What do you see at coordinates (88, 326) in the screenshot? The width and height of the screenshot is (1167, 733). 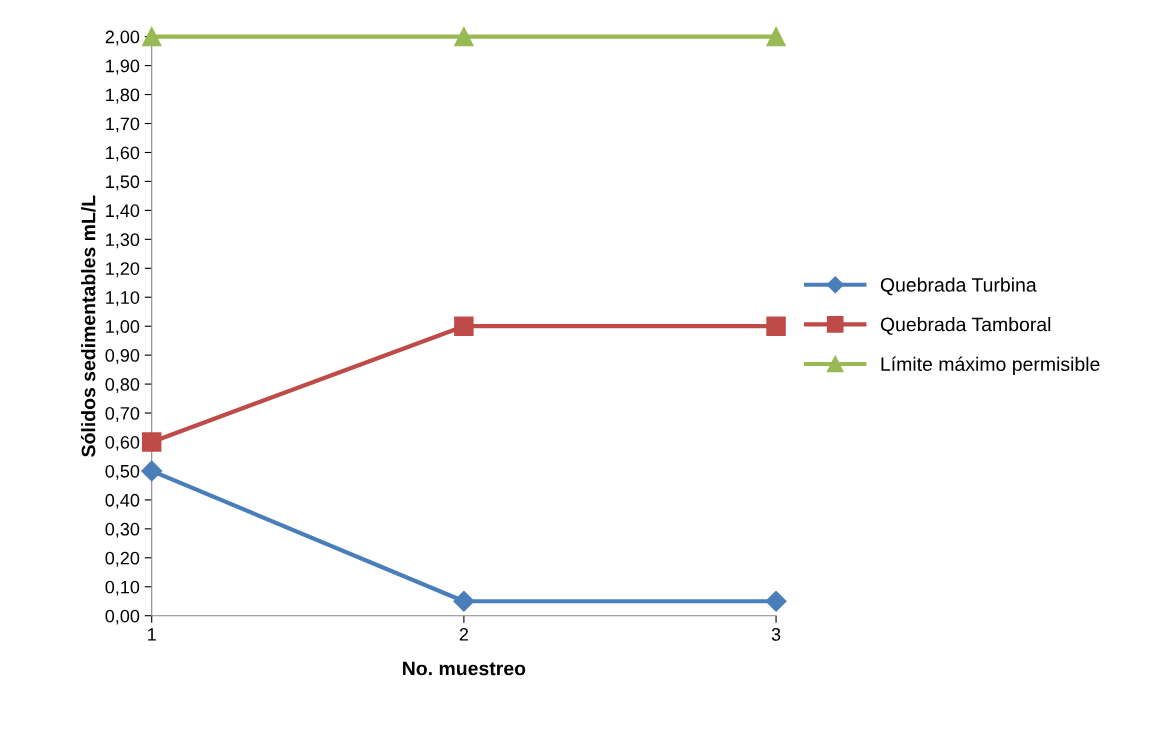 I see `y-axis-title: Sólidos sedimentables mL/L` at bounding box center [88, 326].